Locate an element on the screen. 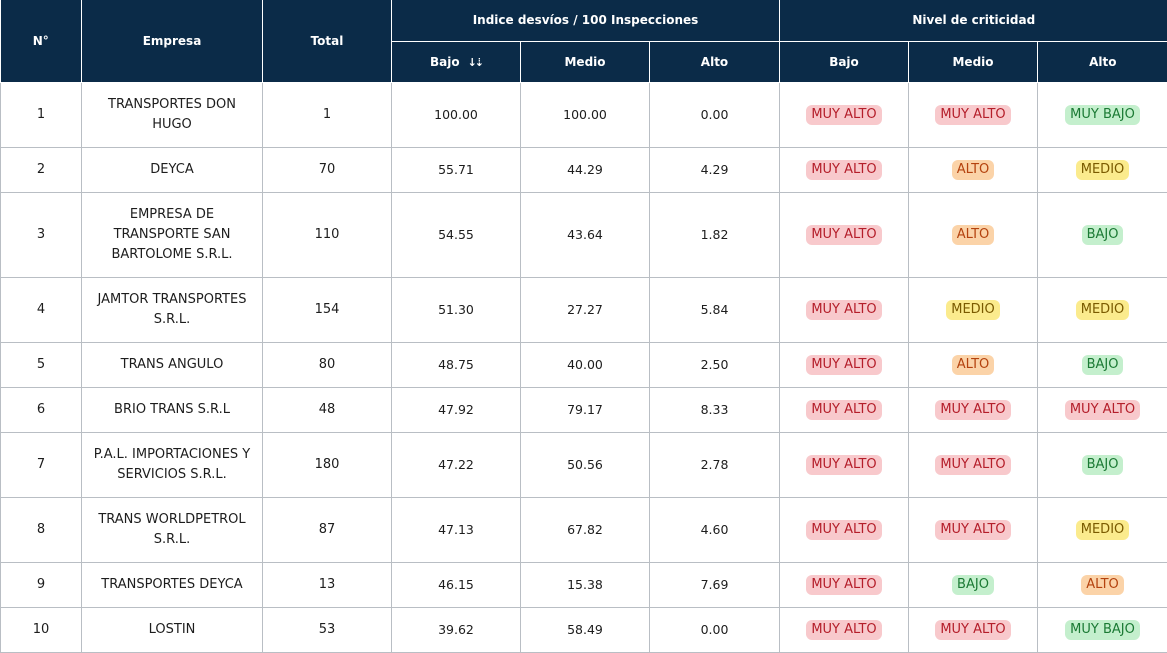  cell-number: 8 is located at coordinates (41, 529).